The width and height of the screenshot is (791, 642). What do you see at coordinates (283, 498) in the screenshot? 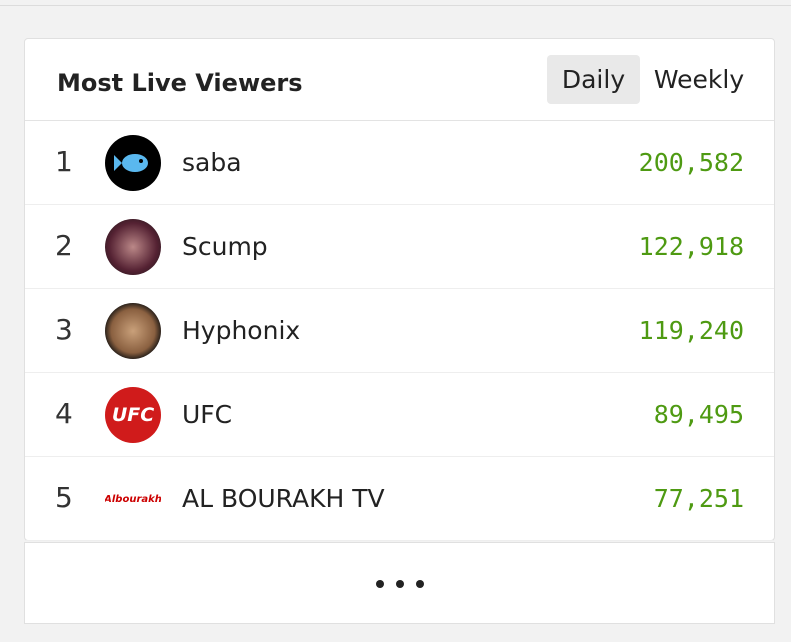
I see `channel-name: AL BOURAKH TV` at bounding box center [283, 498].